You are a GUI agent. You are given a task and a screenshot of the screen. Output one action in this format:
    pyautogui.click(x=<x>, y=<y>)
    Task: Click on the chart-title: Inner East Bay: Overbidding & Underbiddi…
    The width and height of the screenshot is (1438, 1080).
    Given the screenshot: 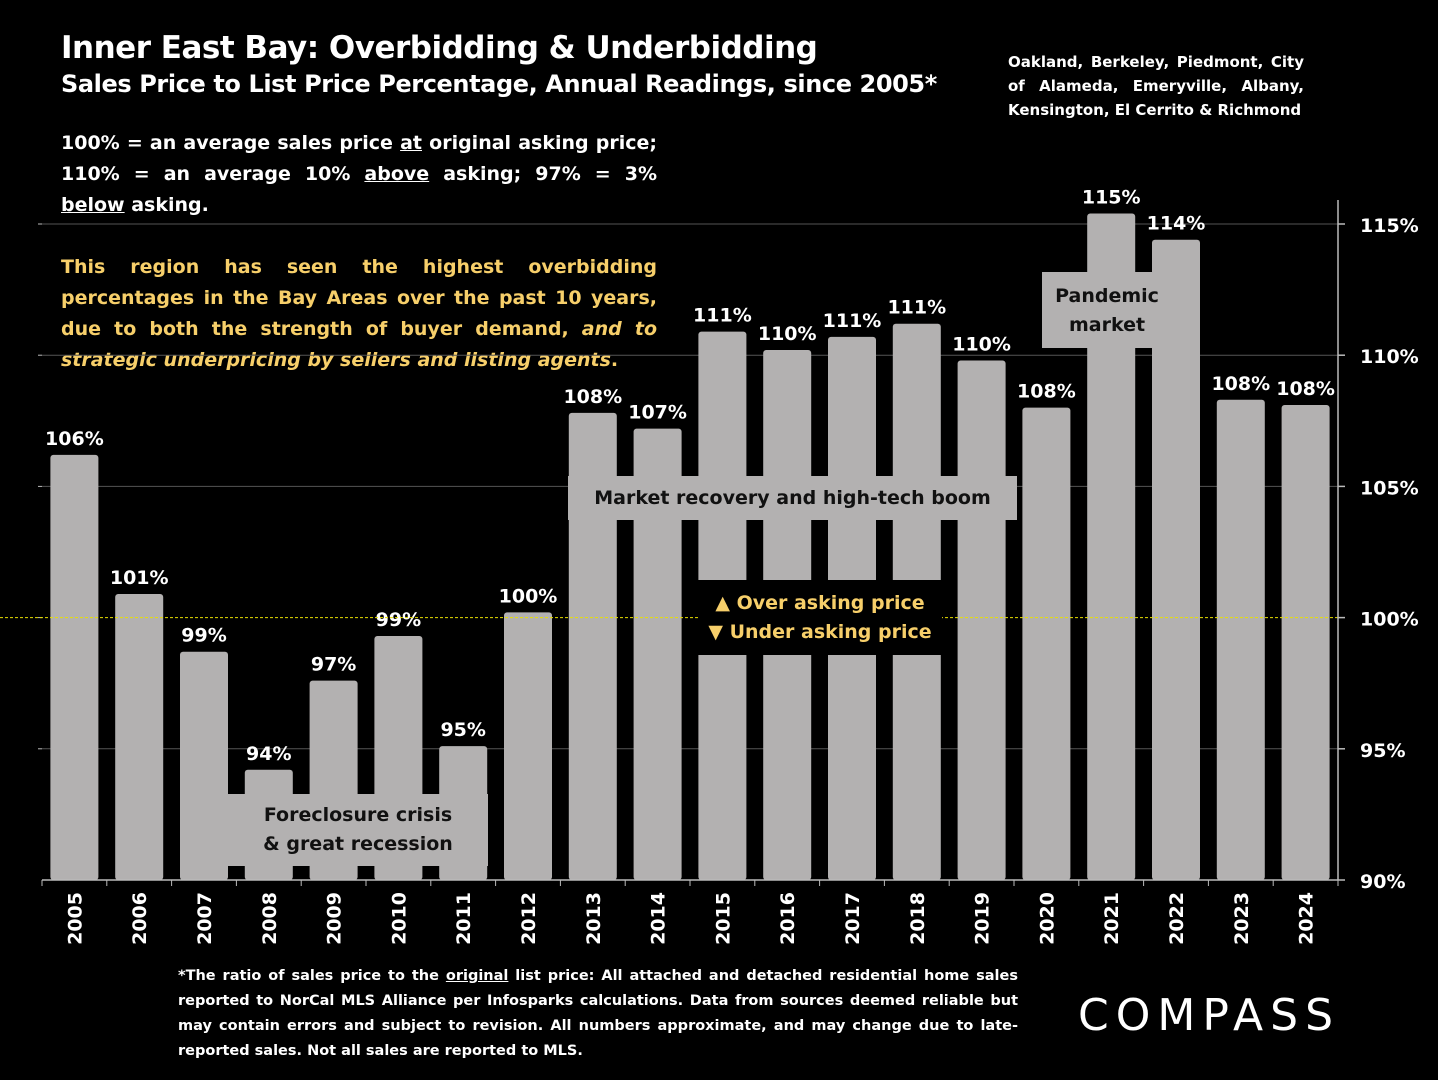 What is the action you would take?
    pyautogui.click(x=439, y=48)
    